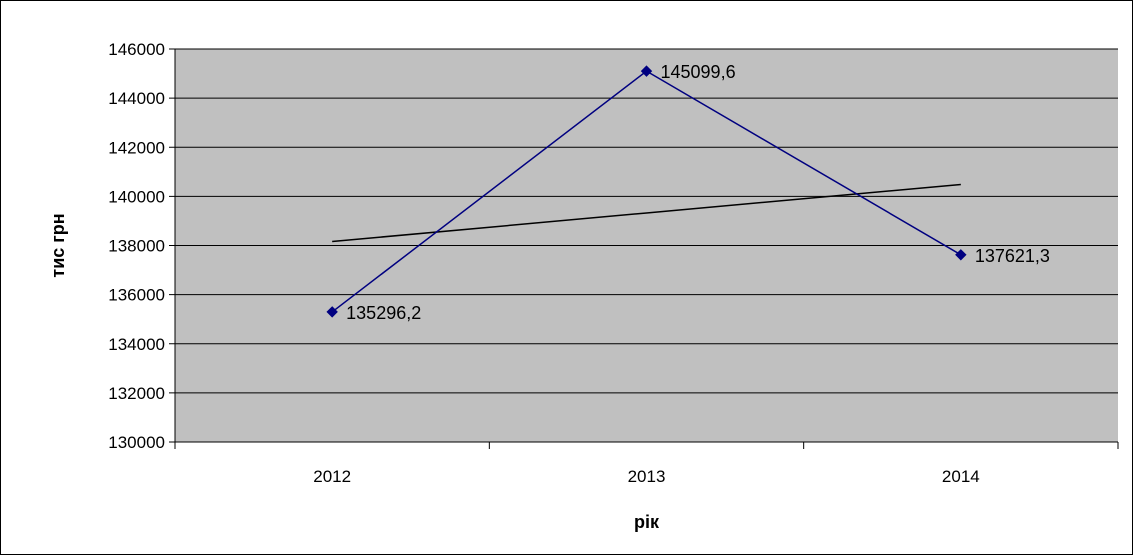 The height and width of the screenshot is (556, 1133). What do you see at coordinates (136, 442) in the screenshot?
I see `y-tick-label: 130000` at bounding box center [136, 442].